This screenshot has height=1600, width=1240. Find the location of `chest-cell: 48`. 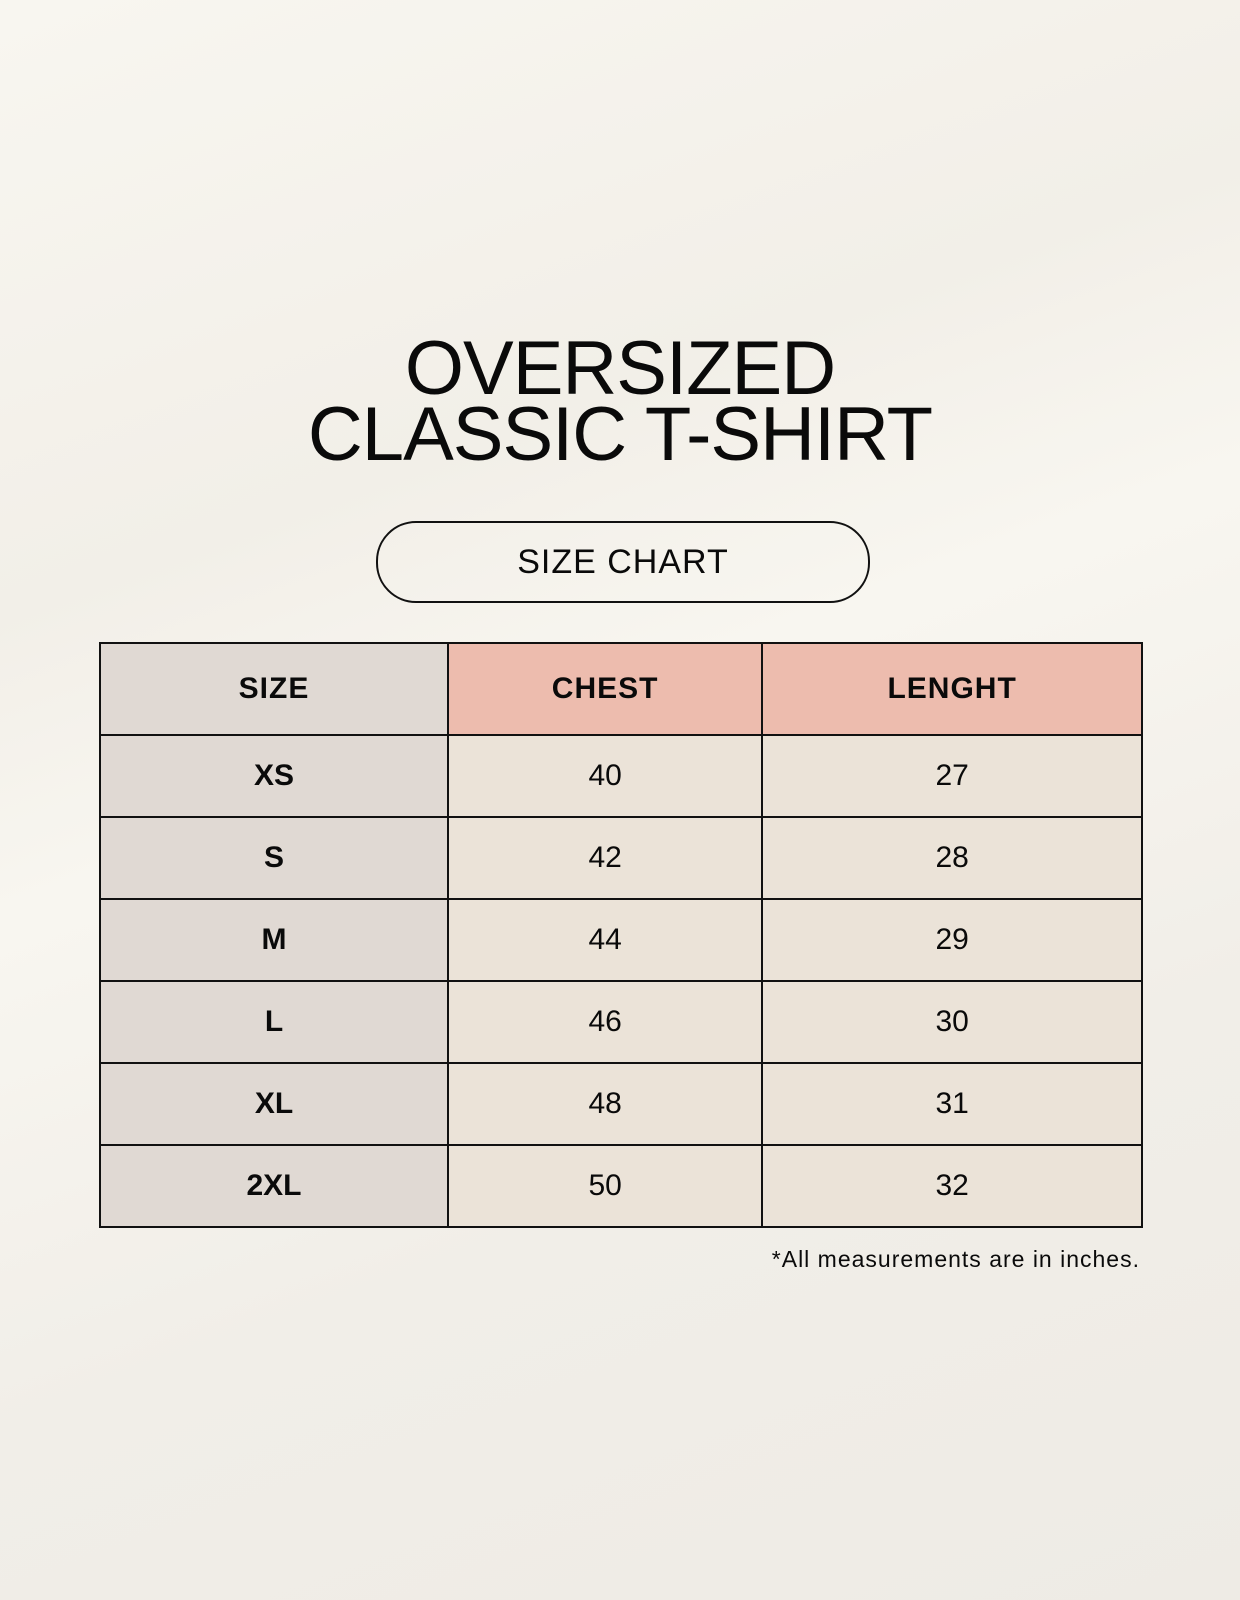

chest-cell: 48 is located at coordinates (605, 1104).